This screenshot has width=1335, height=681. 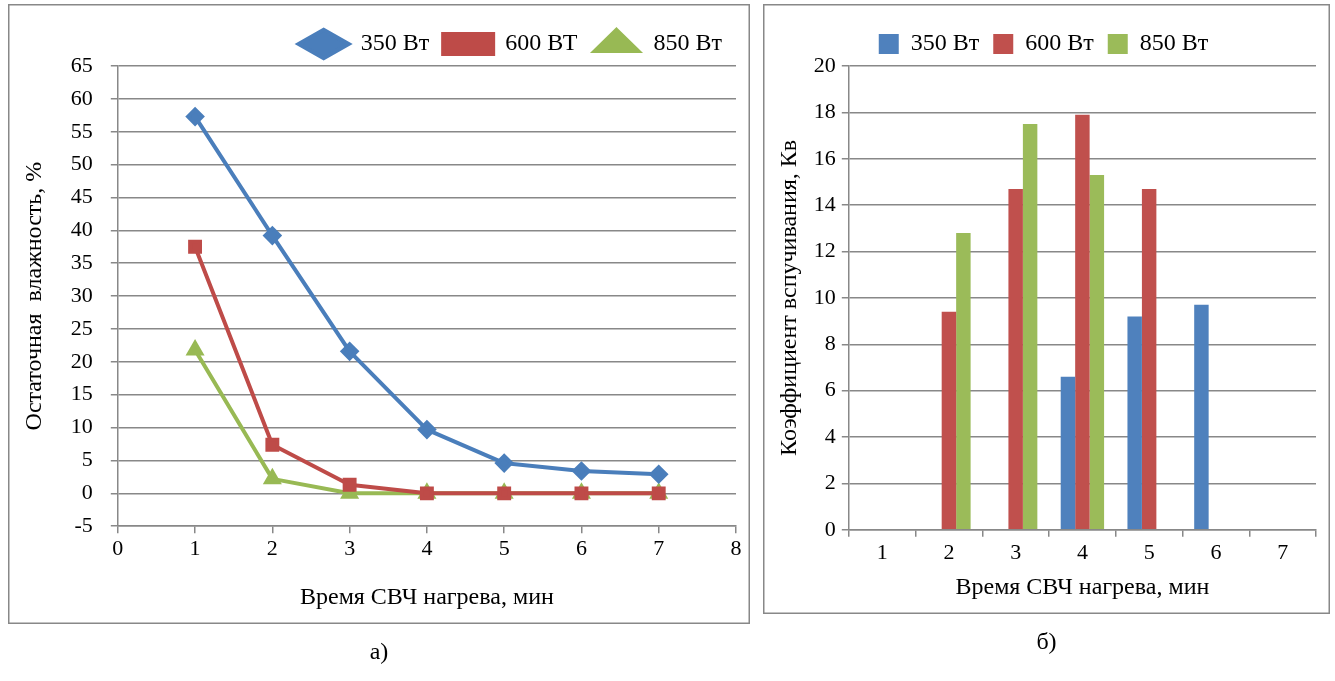 What do you see at coordinates (81, 163) in the screenshot?
I see `y-tick-label: 50` at bounding box center [81, 163].